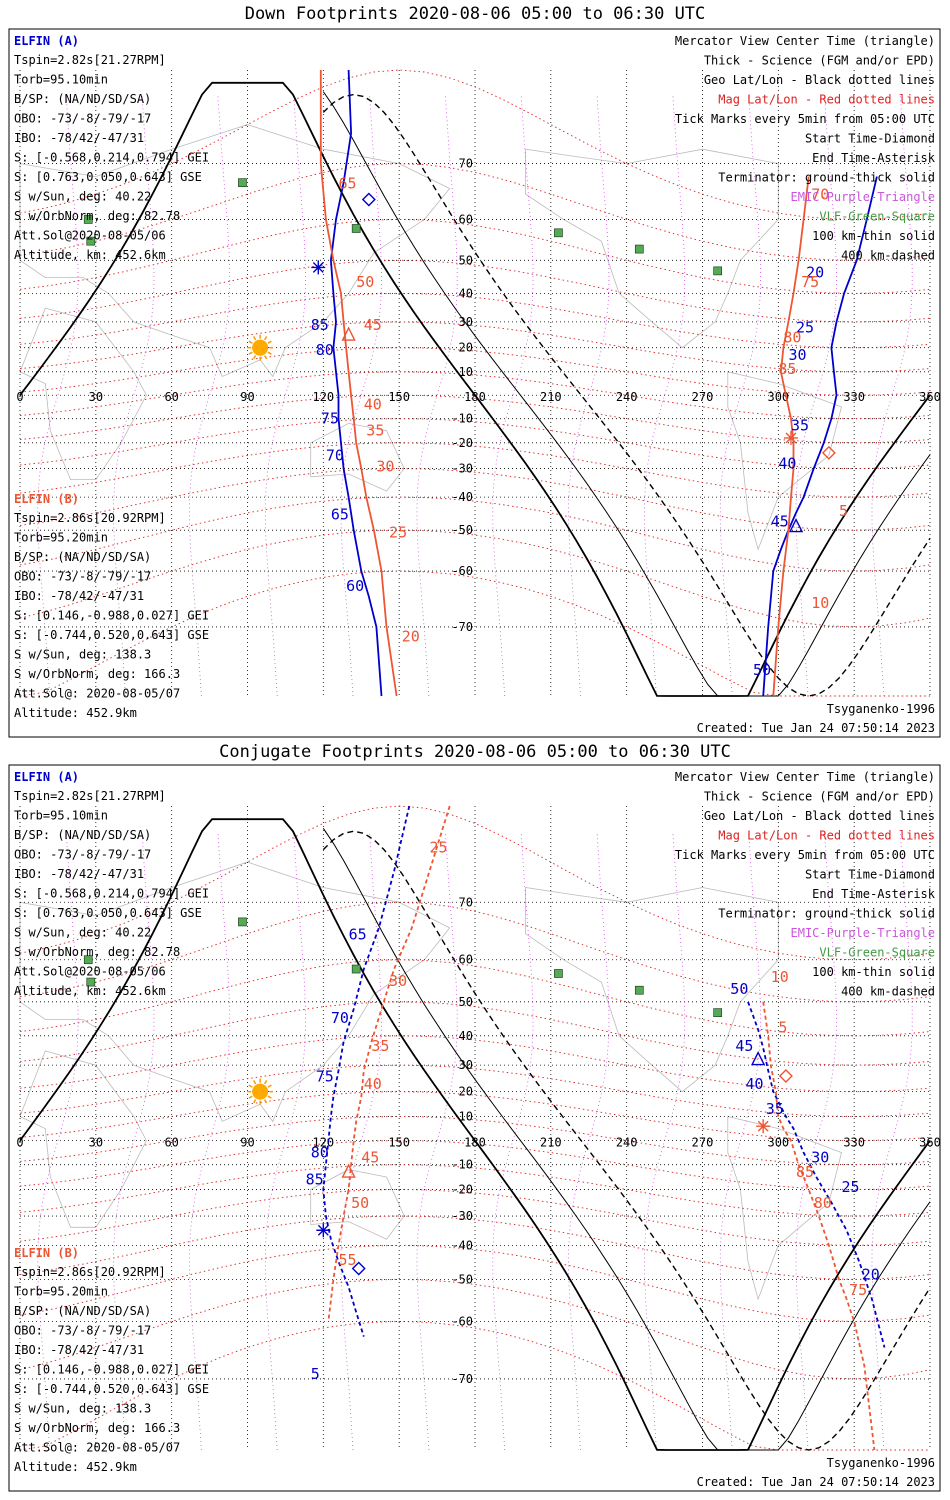  What do you see at coordinates (61, 80) in the screenshot?
I see `elfin-a-info-line: Torb=95.10min` at bounding box center [61, 80].